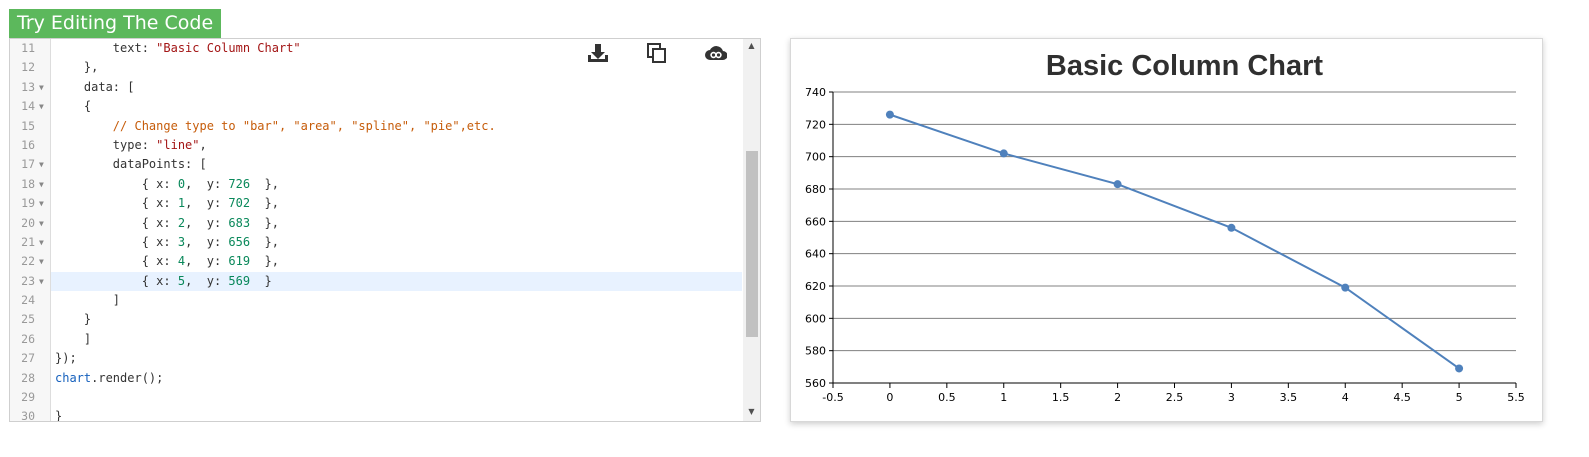 The width and height of the screenshot is (1589, 457). I want to click on scroll-up-arrow: ▲, so click(751, 45).